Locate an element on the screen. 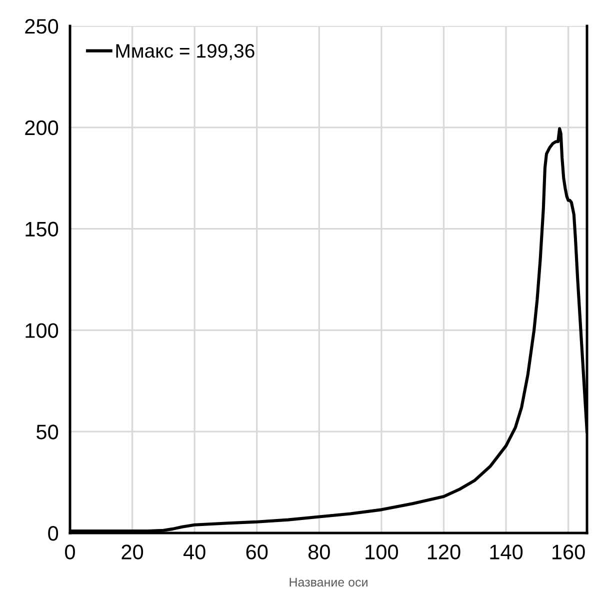 The height and width of the screenshot is (612, 603). y-tick-label: 50 is located at coordinates (47, 432).